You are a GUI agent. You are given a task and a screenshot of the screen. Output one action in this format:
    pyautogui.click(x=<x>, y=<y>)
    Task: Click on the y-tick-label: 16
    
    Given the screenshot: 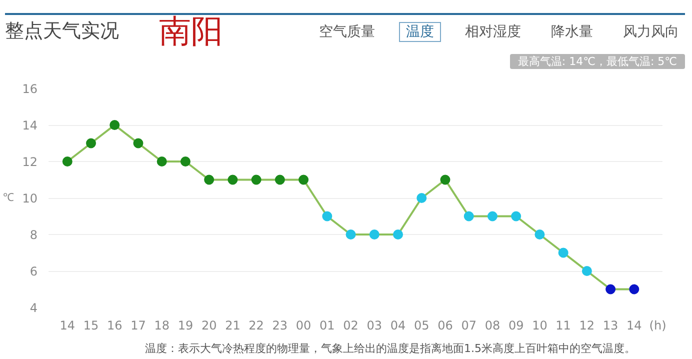 What is the action you would take?
    pyautogui.click(x=30, y=89)
    